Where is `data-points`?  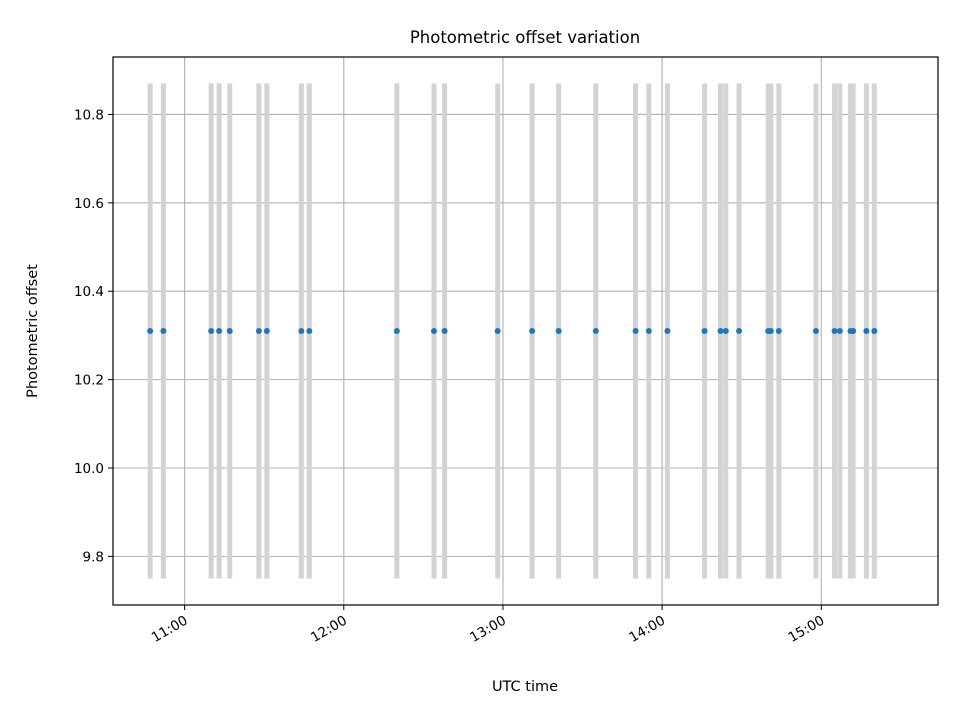
data-points is located at coordinates (512, 331).